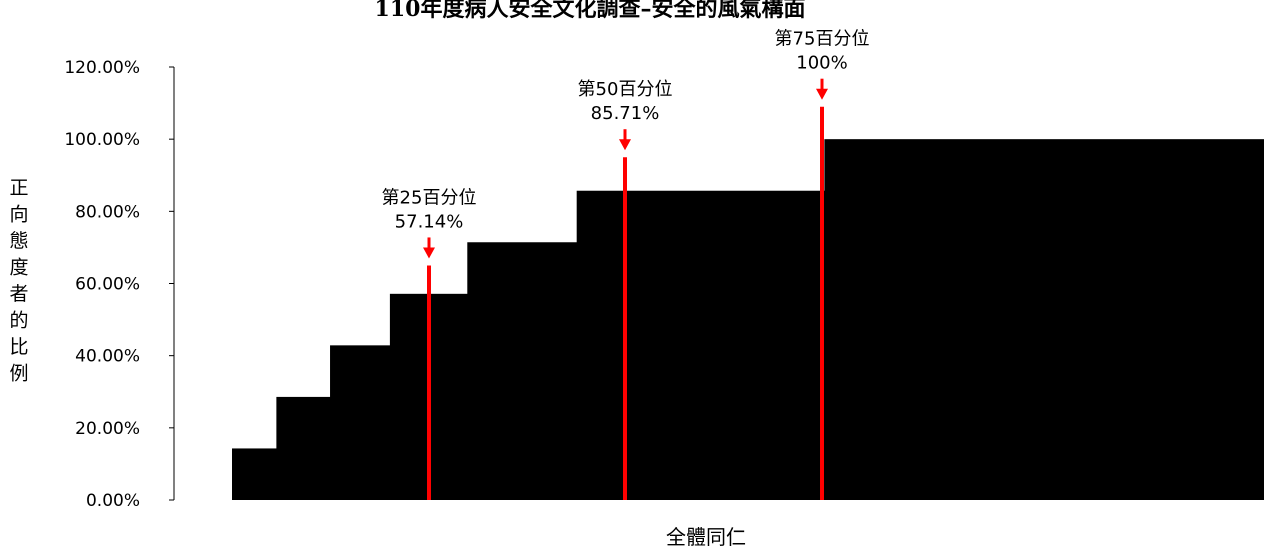 The height and width of the screenshot is (551, 1264). Describe the element at coordinates (113, 501) in the screenshot. I see `y-tick-label: 0.00%` at that location.